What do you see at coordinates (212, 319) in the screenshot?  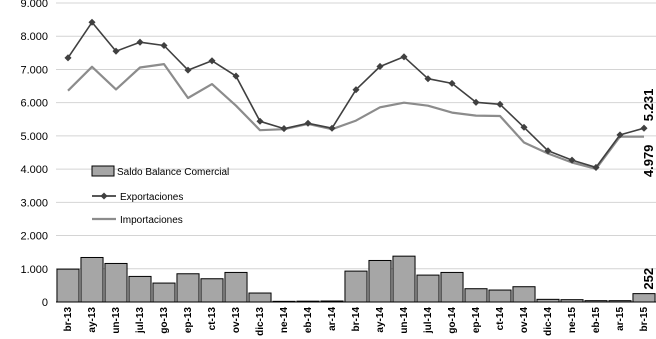 I see `x-tick-label: ct-13` at bounding box center [212, 319].